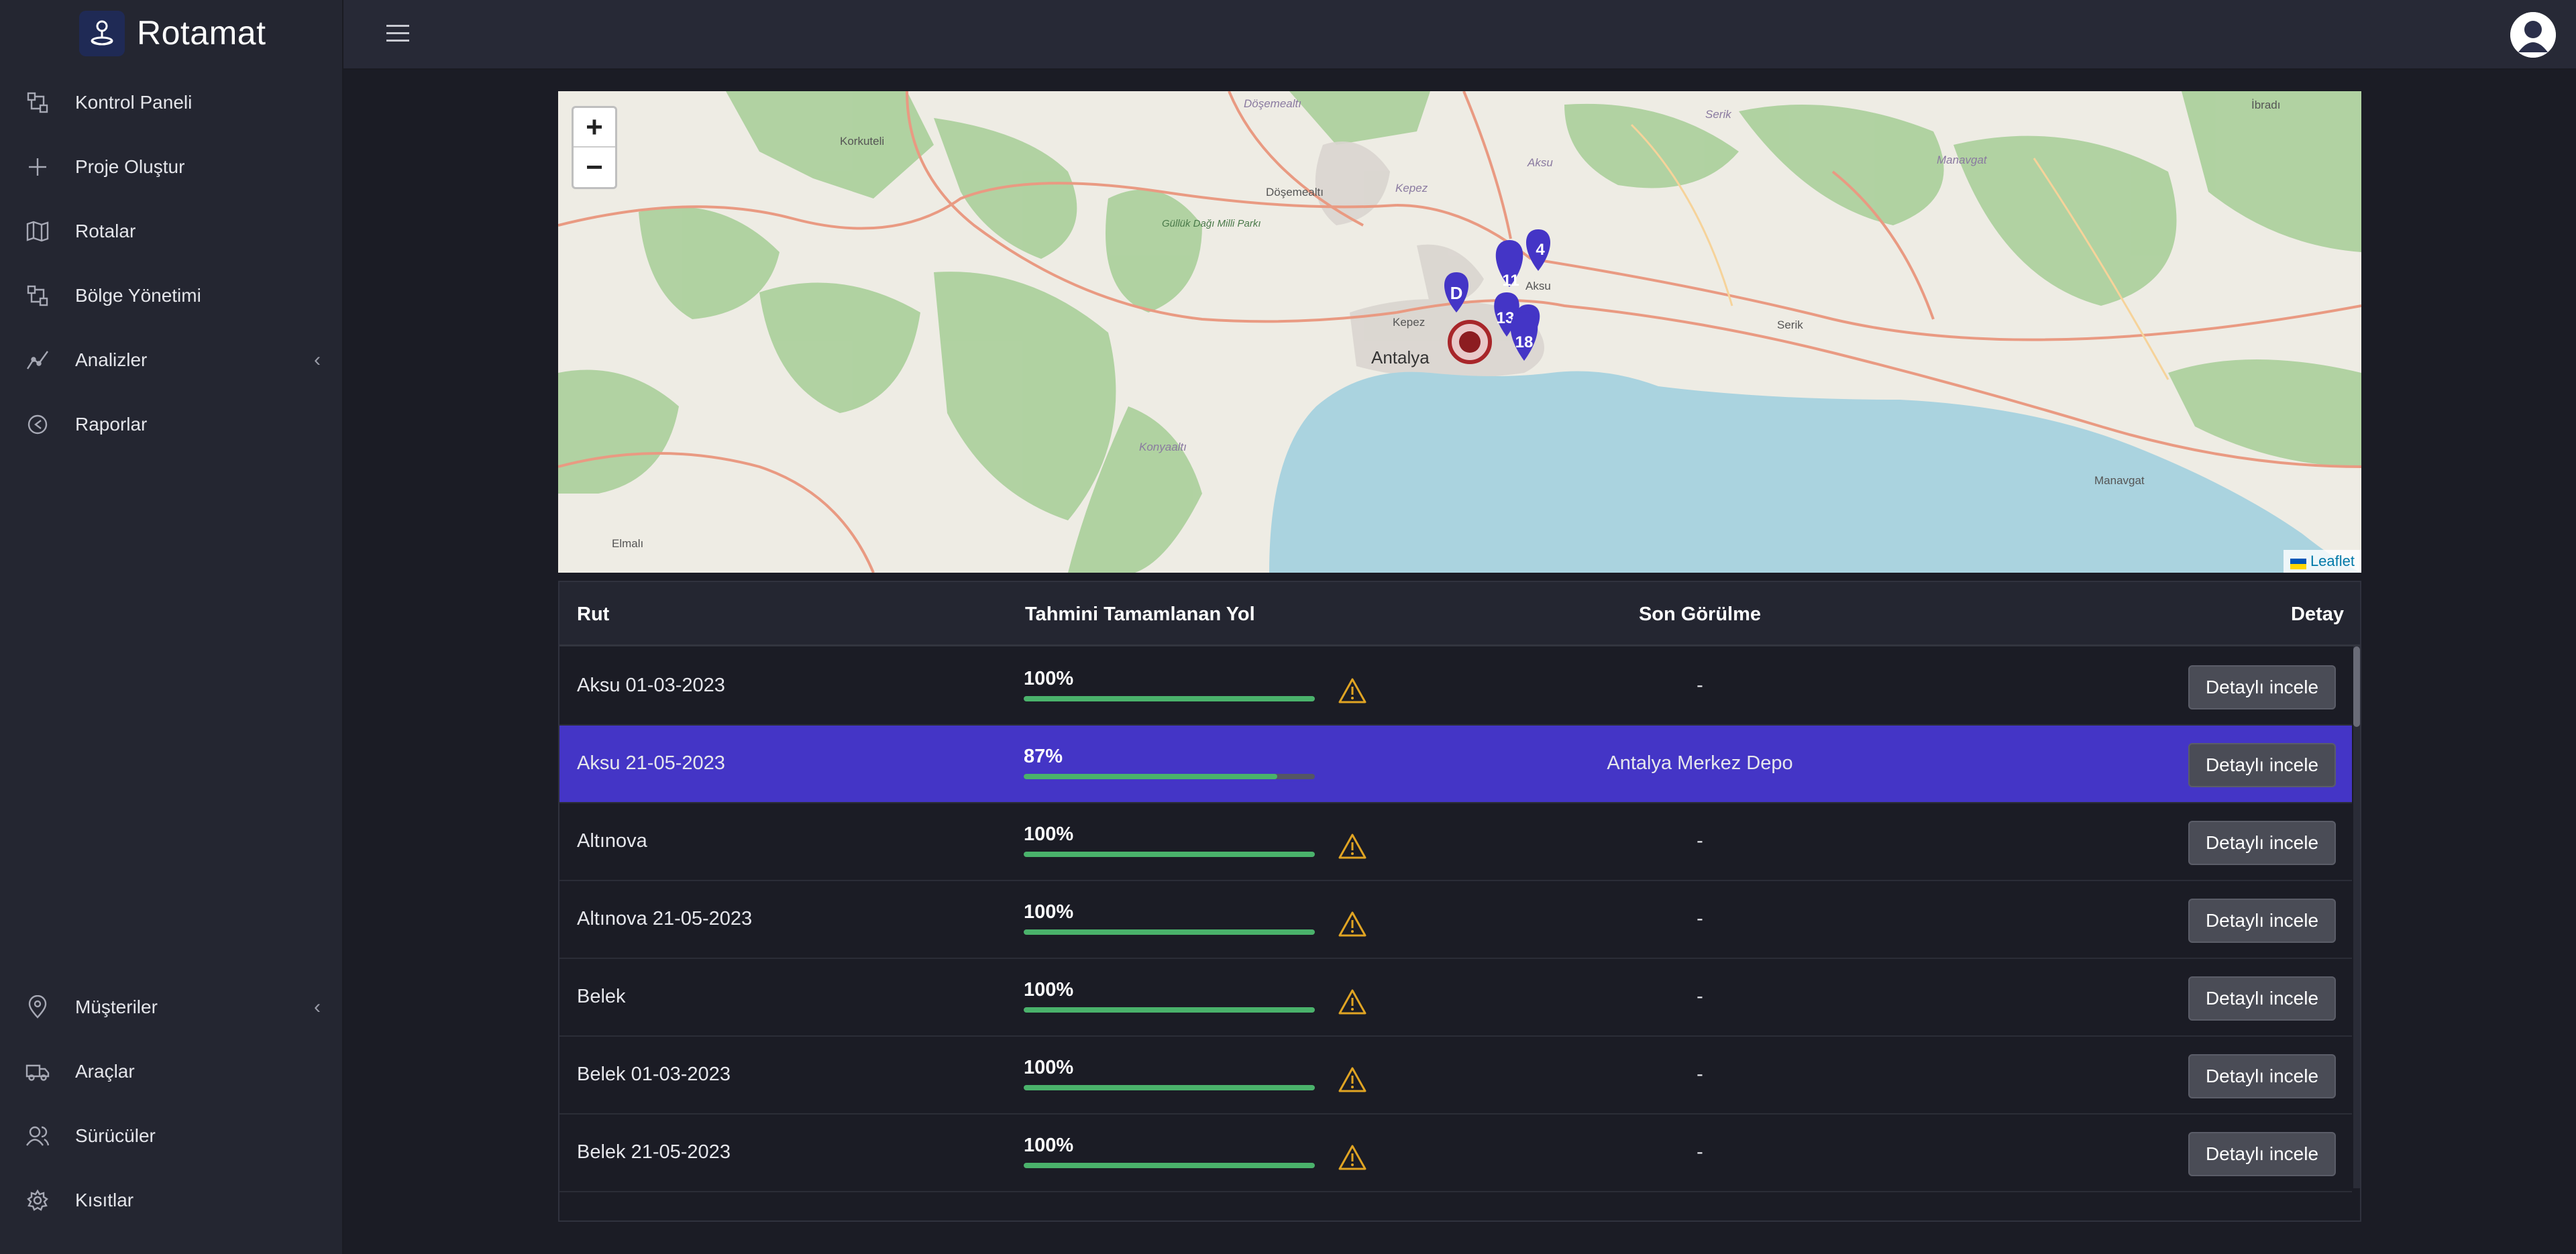  Describe the element at coordinates (398, 33) in the screenshot. I see `hamburger-icon` at that location.